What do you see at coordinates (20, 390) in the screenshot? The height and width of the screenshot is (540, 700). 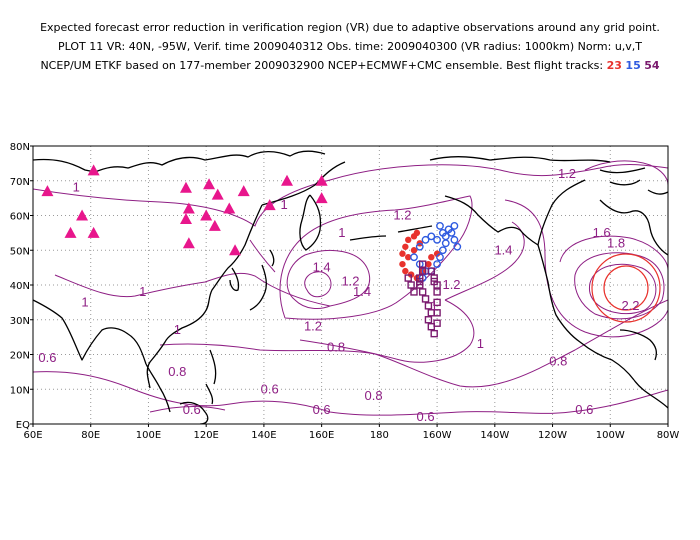 I see `latitude-label: 10N` at bounding box center [20, 390].